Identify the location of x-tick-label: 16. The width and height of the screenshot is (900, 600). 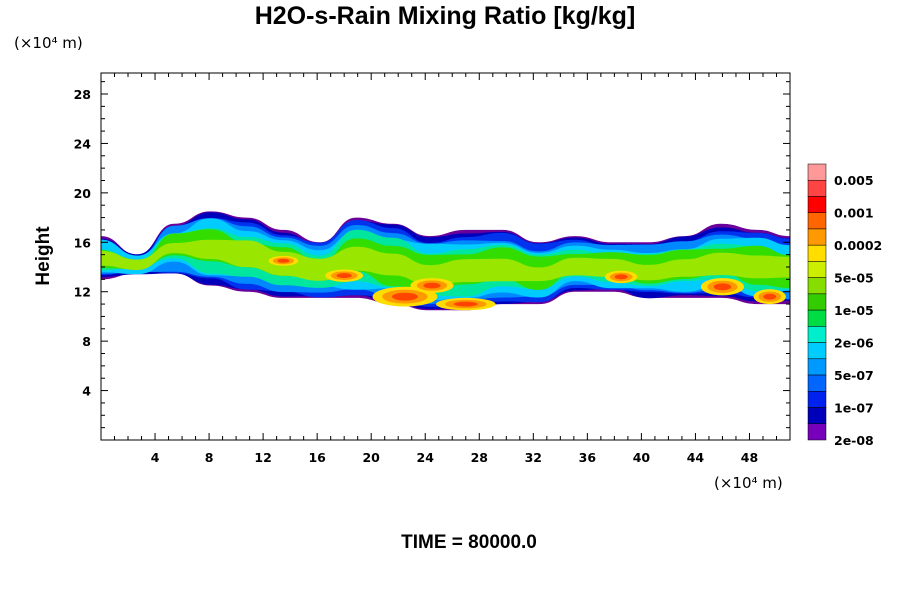
(317, 457).